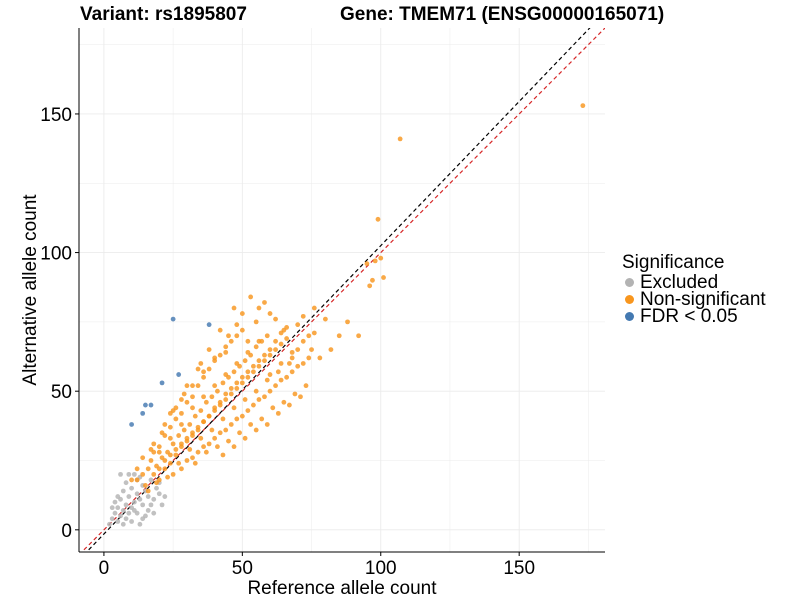 The width and height of the screenshot is (800, 600). I want to click on y-tick-label: 0, so click(66, 531).